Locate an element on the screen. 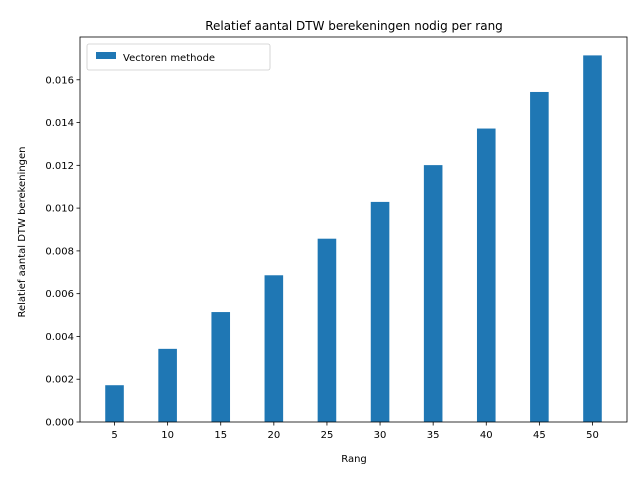 The height and width of the screenshot is (485, 640). y-axis-title: Relatief aantal DTW berekeningen is located at coordinates (22, 231).